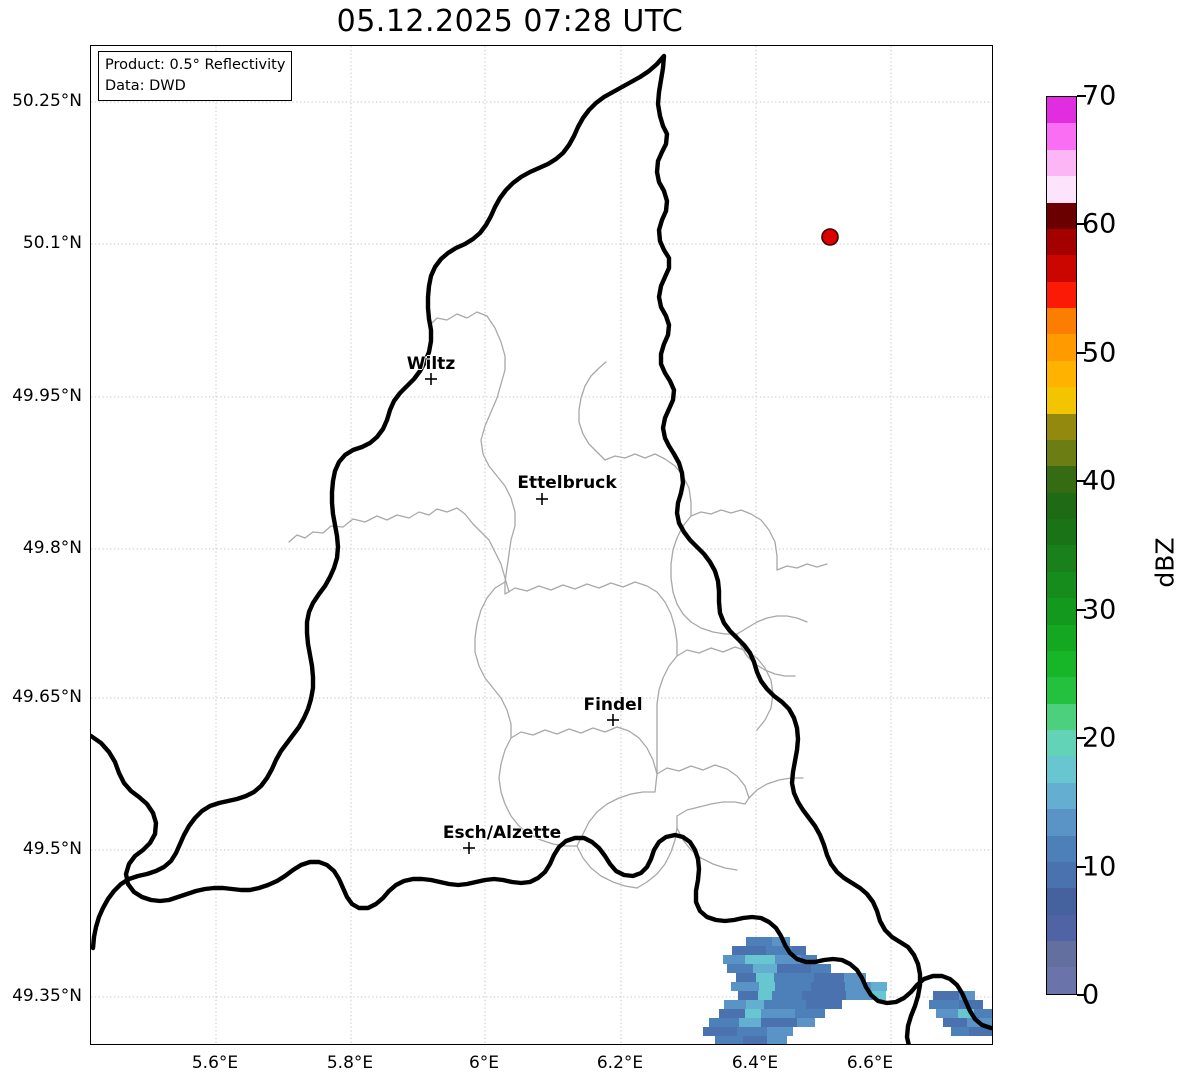 This screenshot has height=1081, width=1184. Describe the element at coordinates (522, 613) in the screenshot. I see `city-markers` at that location.